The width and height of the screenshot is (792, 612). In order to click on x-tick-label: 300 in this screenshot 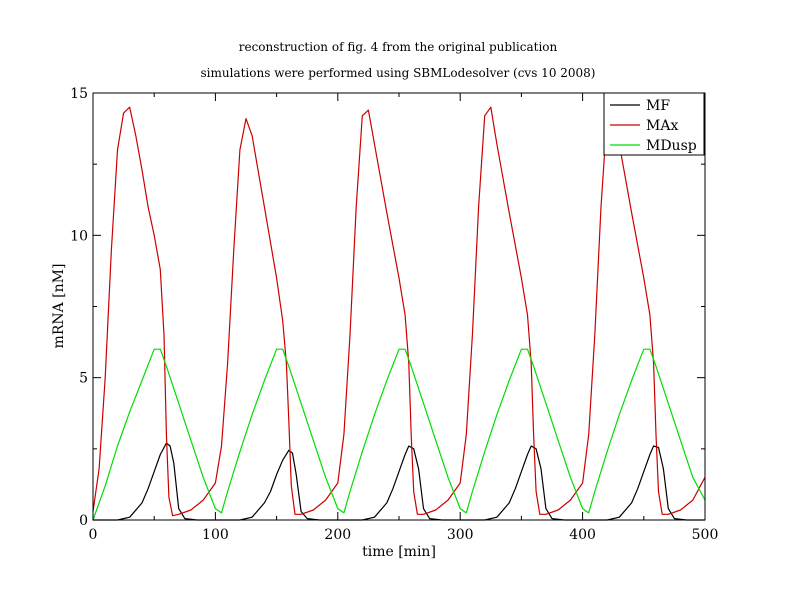, I will do `click(460, 535)`.